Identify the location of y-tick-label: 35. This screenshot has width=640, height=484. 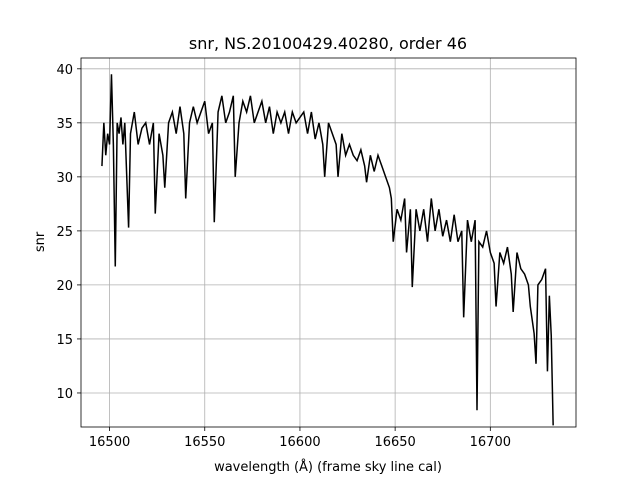
(64, 124).